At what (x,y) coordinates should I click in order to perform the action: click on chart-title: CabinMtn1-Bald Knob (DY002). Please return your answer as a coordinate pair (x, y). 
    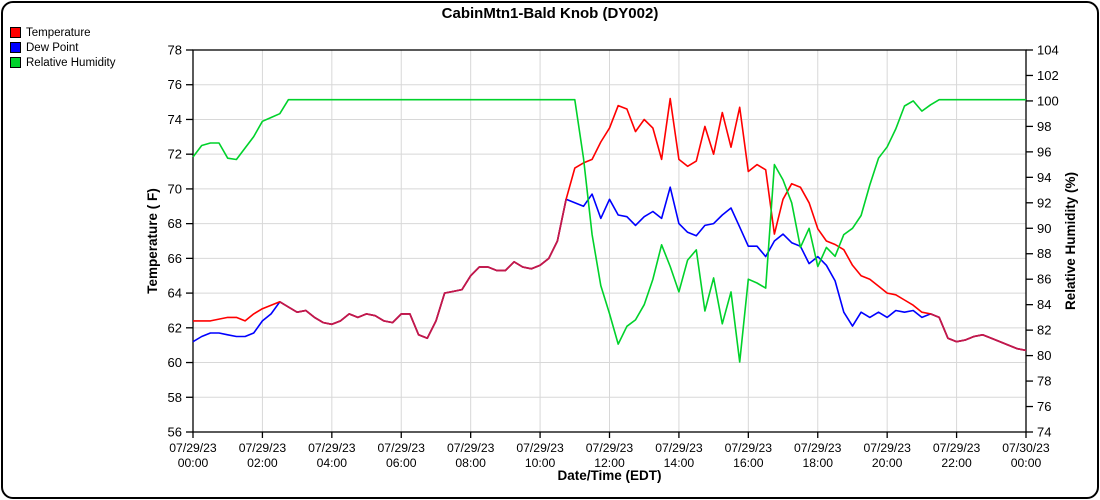
    Looking at the image, I should click on (550, 13).